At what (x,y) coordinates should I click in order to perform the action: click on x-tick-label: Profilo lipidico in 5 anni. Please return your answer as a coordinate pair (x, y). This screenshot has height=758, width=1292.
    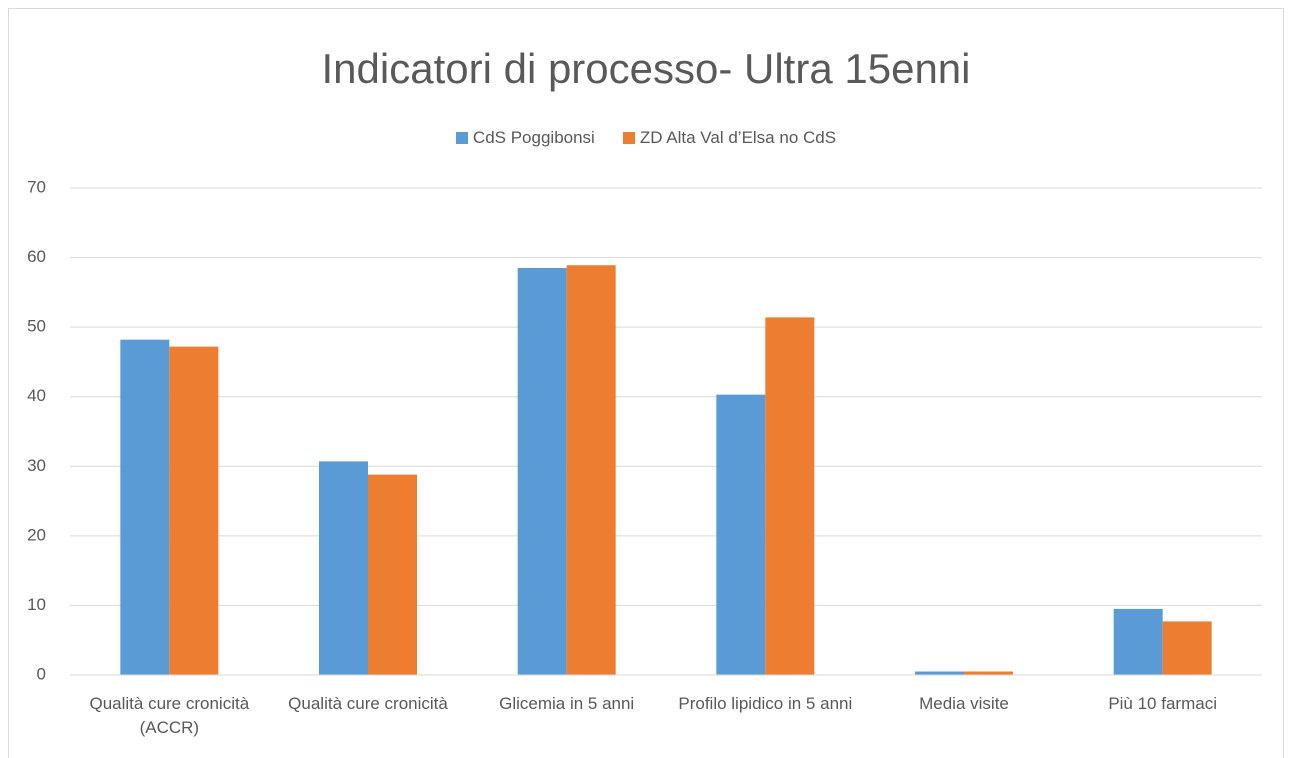
    Looking at the image, I should click on (765, 703).